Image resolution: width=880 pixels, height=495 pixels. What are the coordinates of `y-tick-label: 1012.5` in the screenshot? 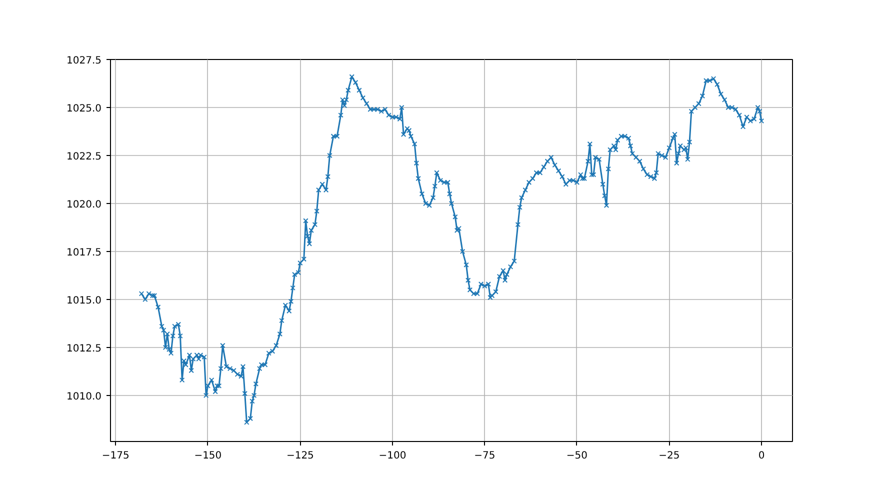 It's located at (84, 348).